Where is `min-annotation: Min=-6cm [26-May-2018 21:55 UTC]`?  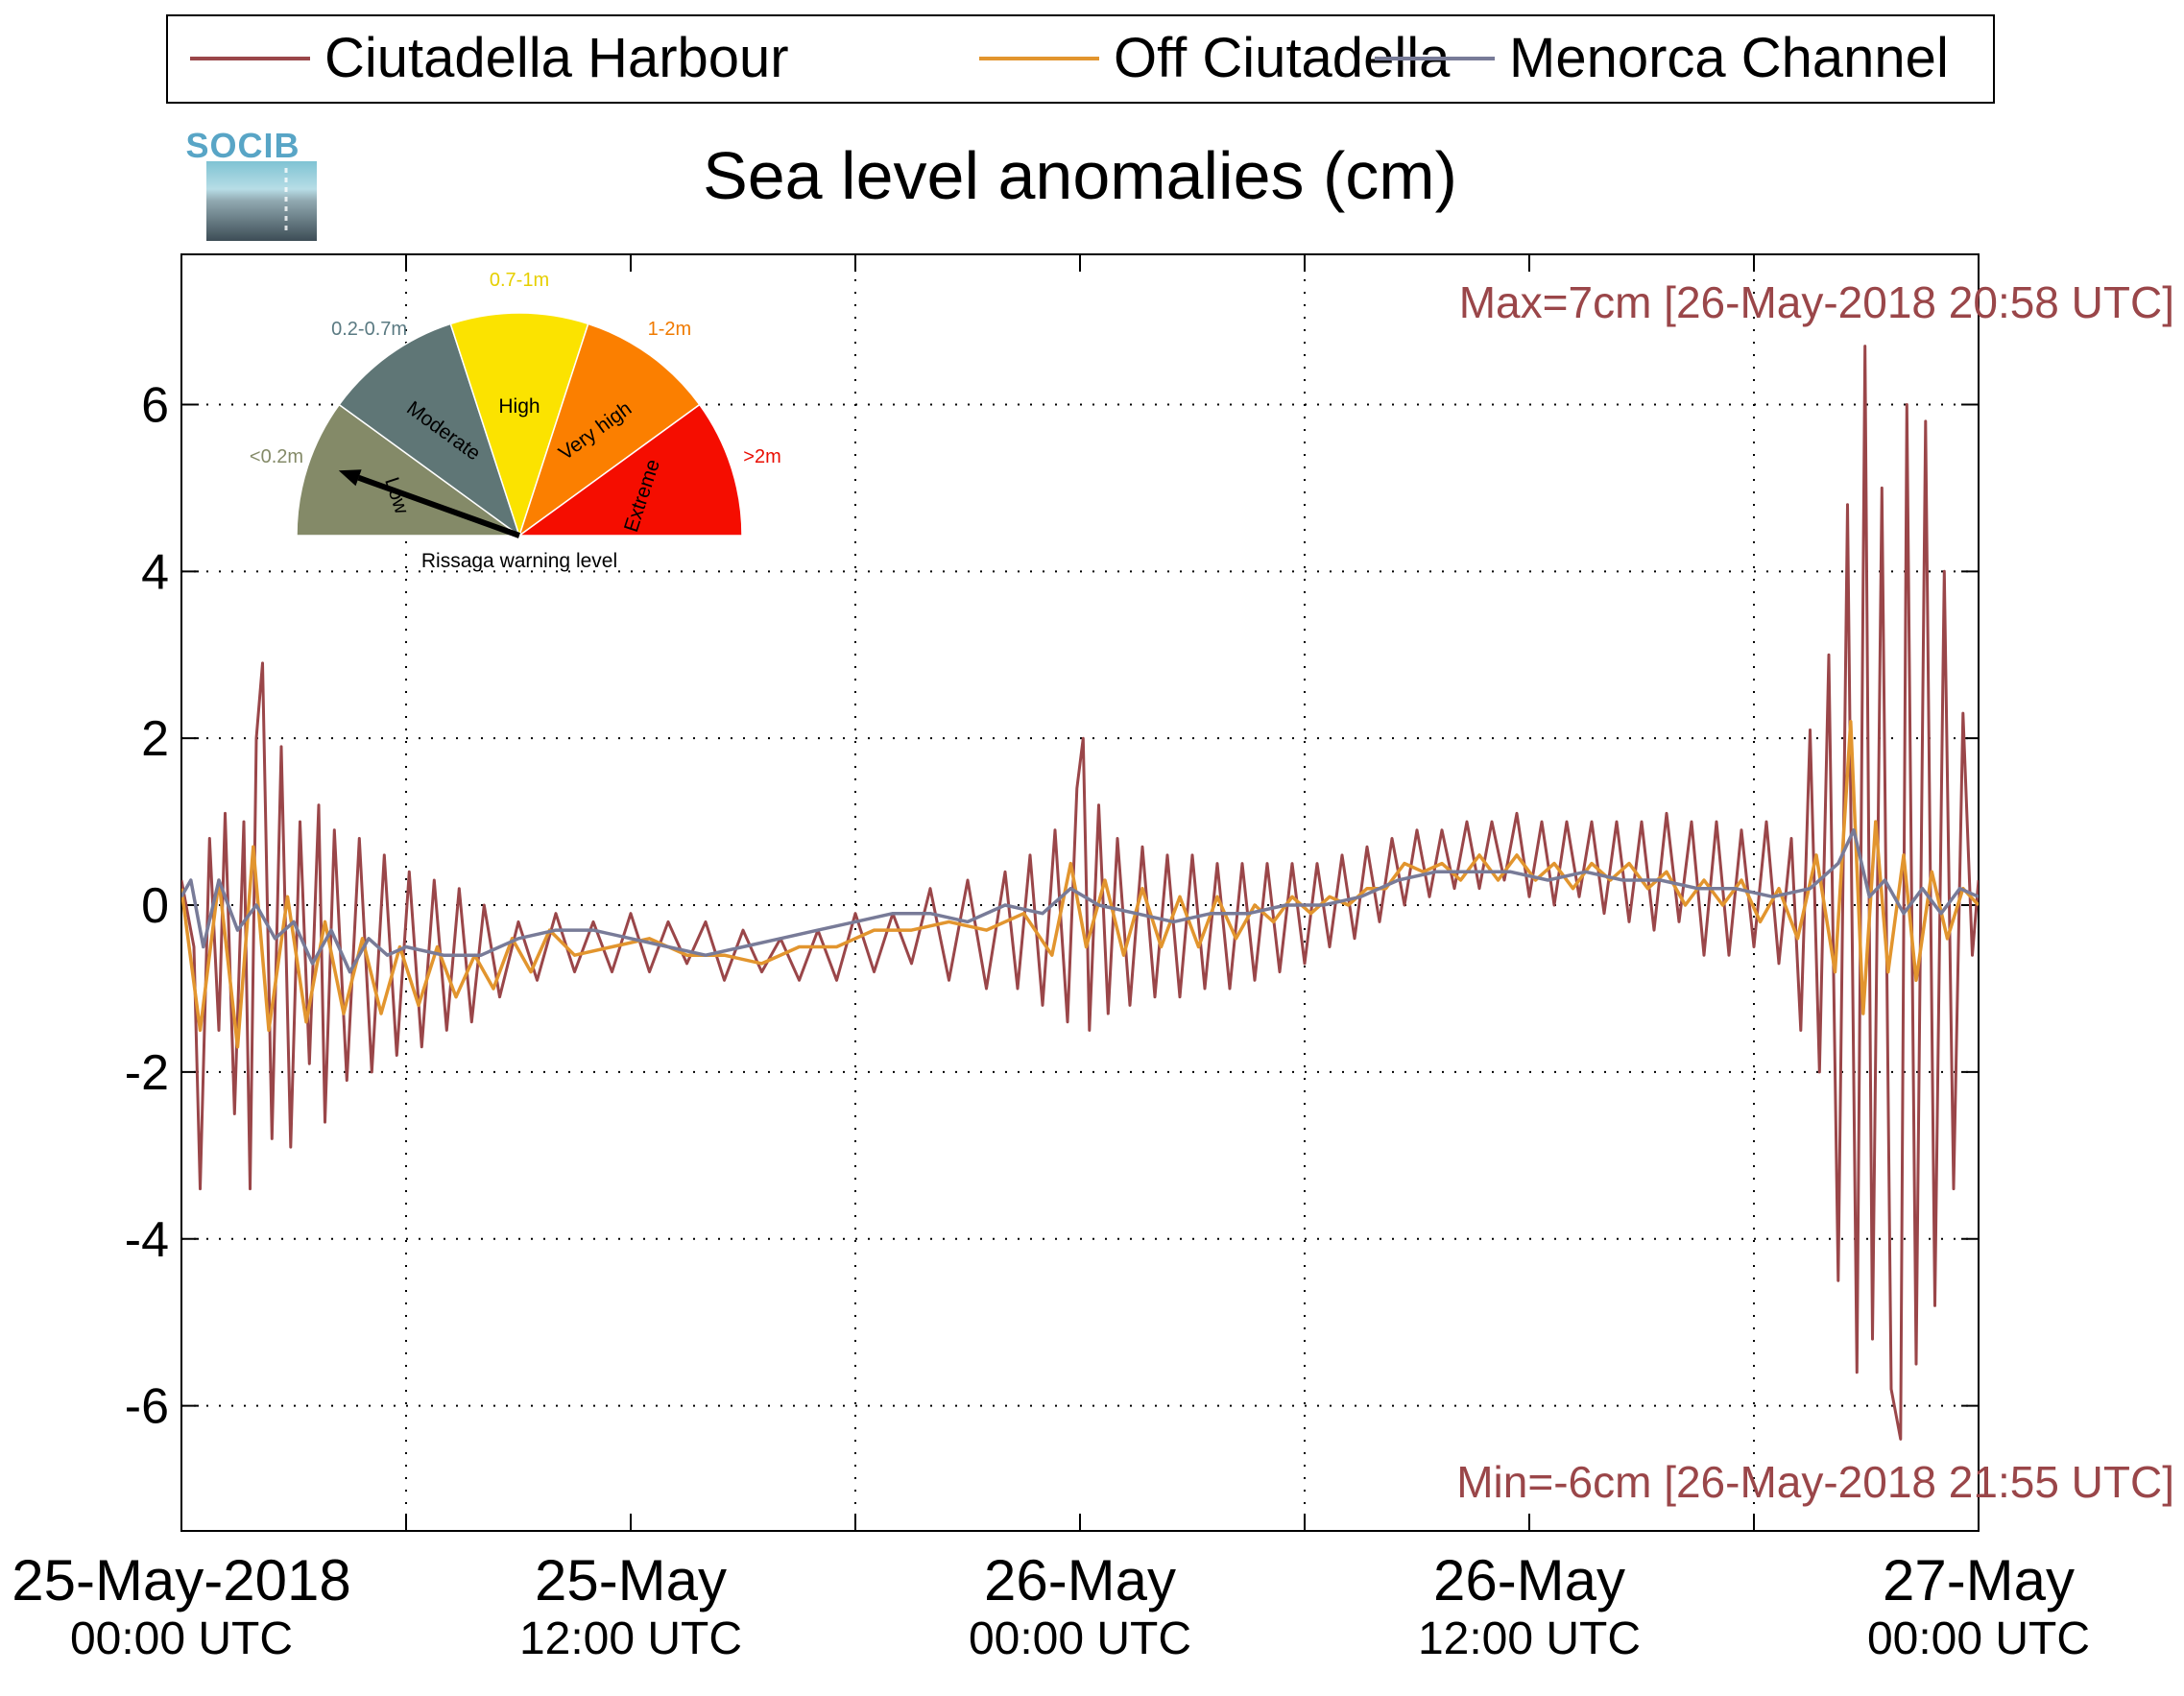
min-annotation: Min=-6cm [26-May-2018 21:55 UTC] is located at coordinates (1815, 1482).